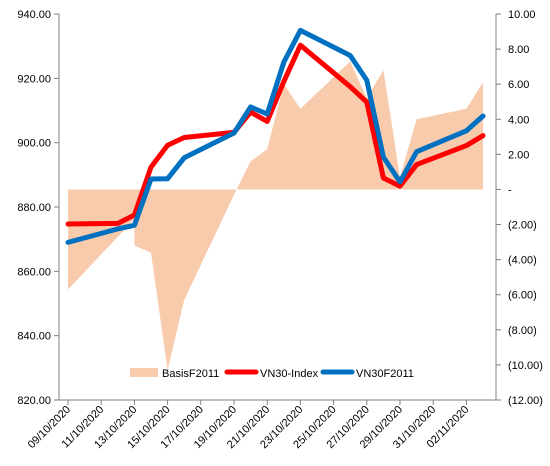 The image size is (550, 466). What do you see at coordinates (518, 85) in the screenshot?
I see `right-axis-tick-label: 6.00` at bounding box center [518, 85].